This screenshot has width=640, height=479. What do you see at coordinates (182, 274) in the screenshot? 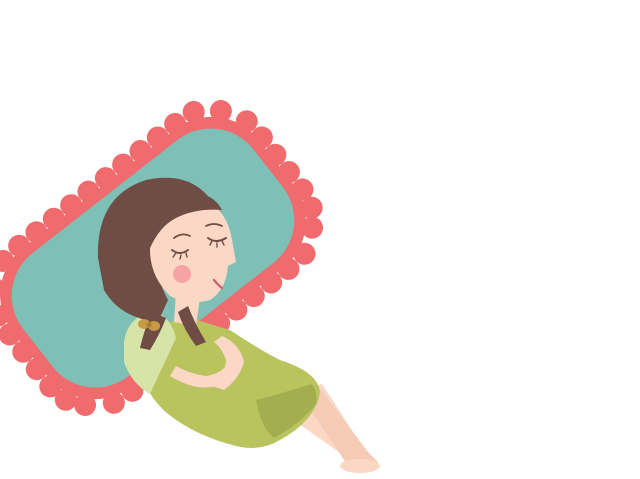
I see `cheek` at bounding box center [182, 274].